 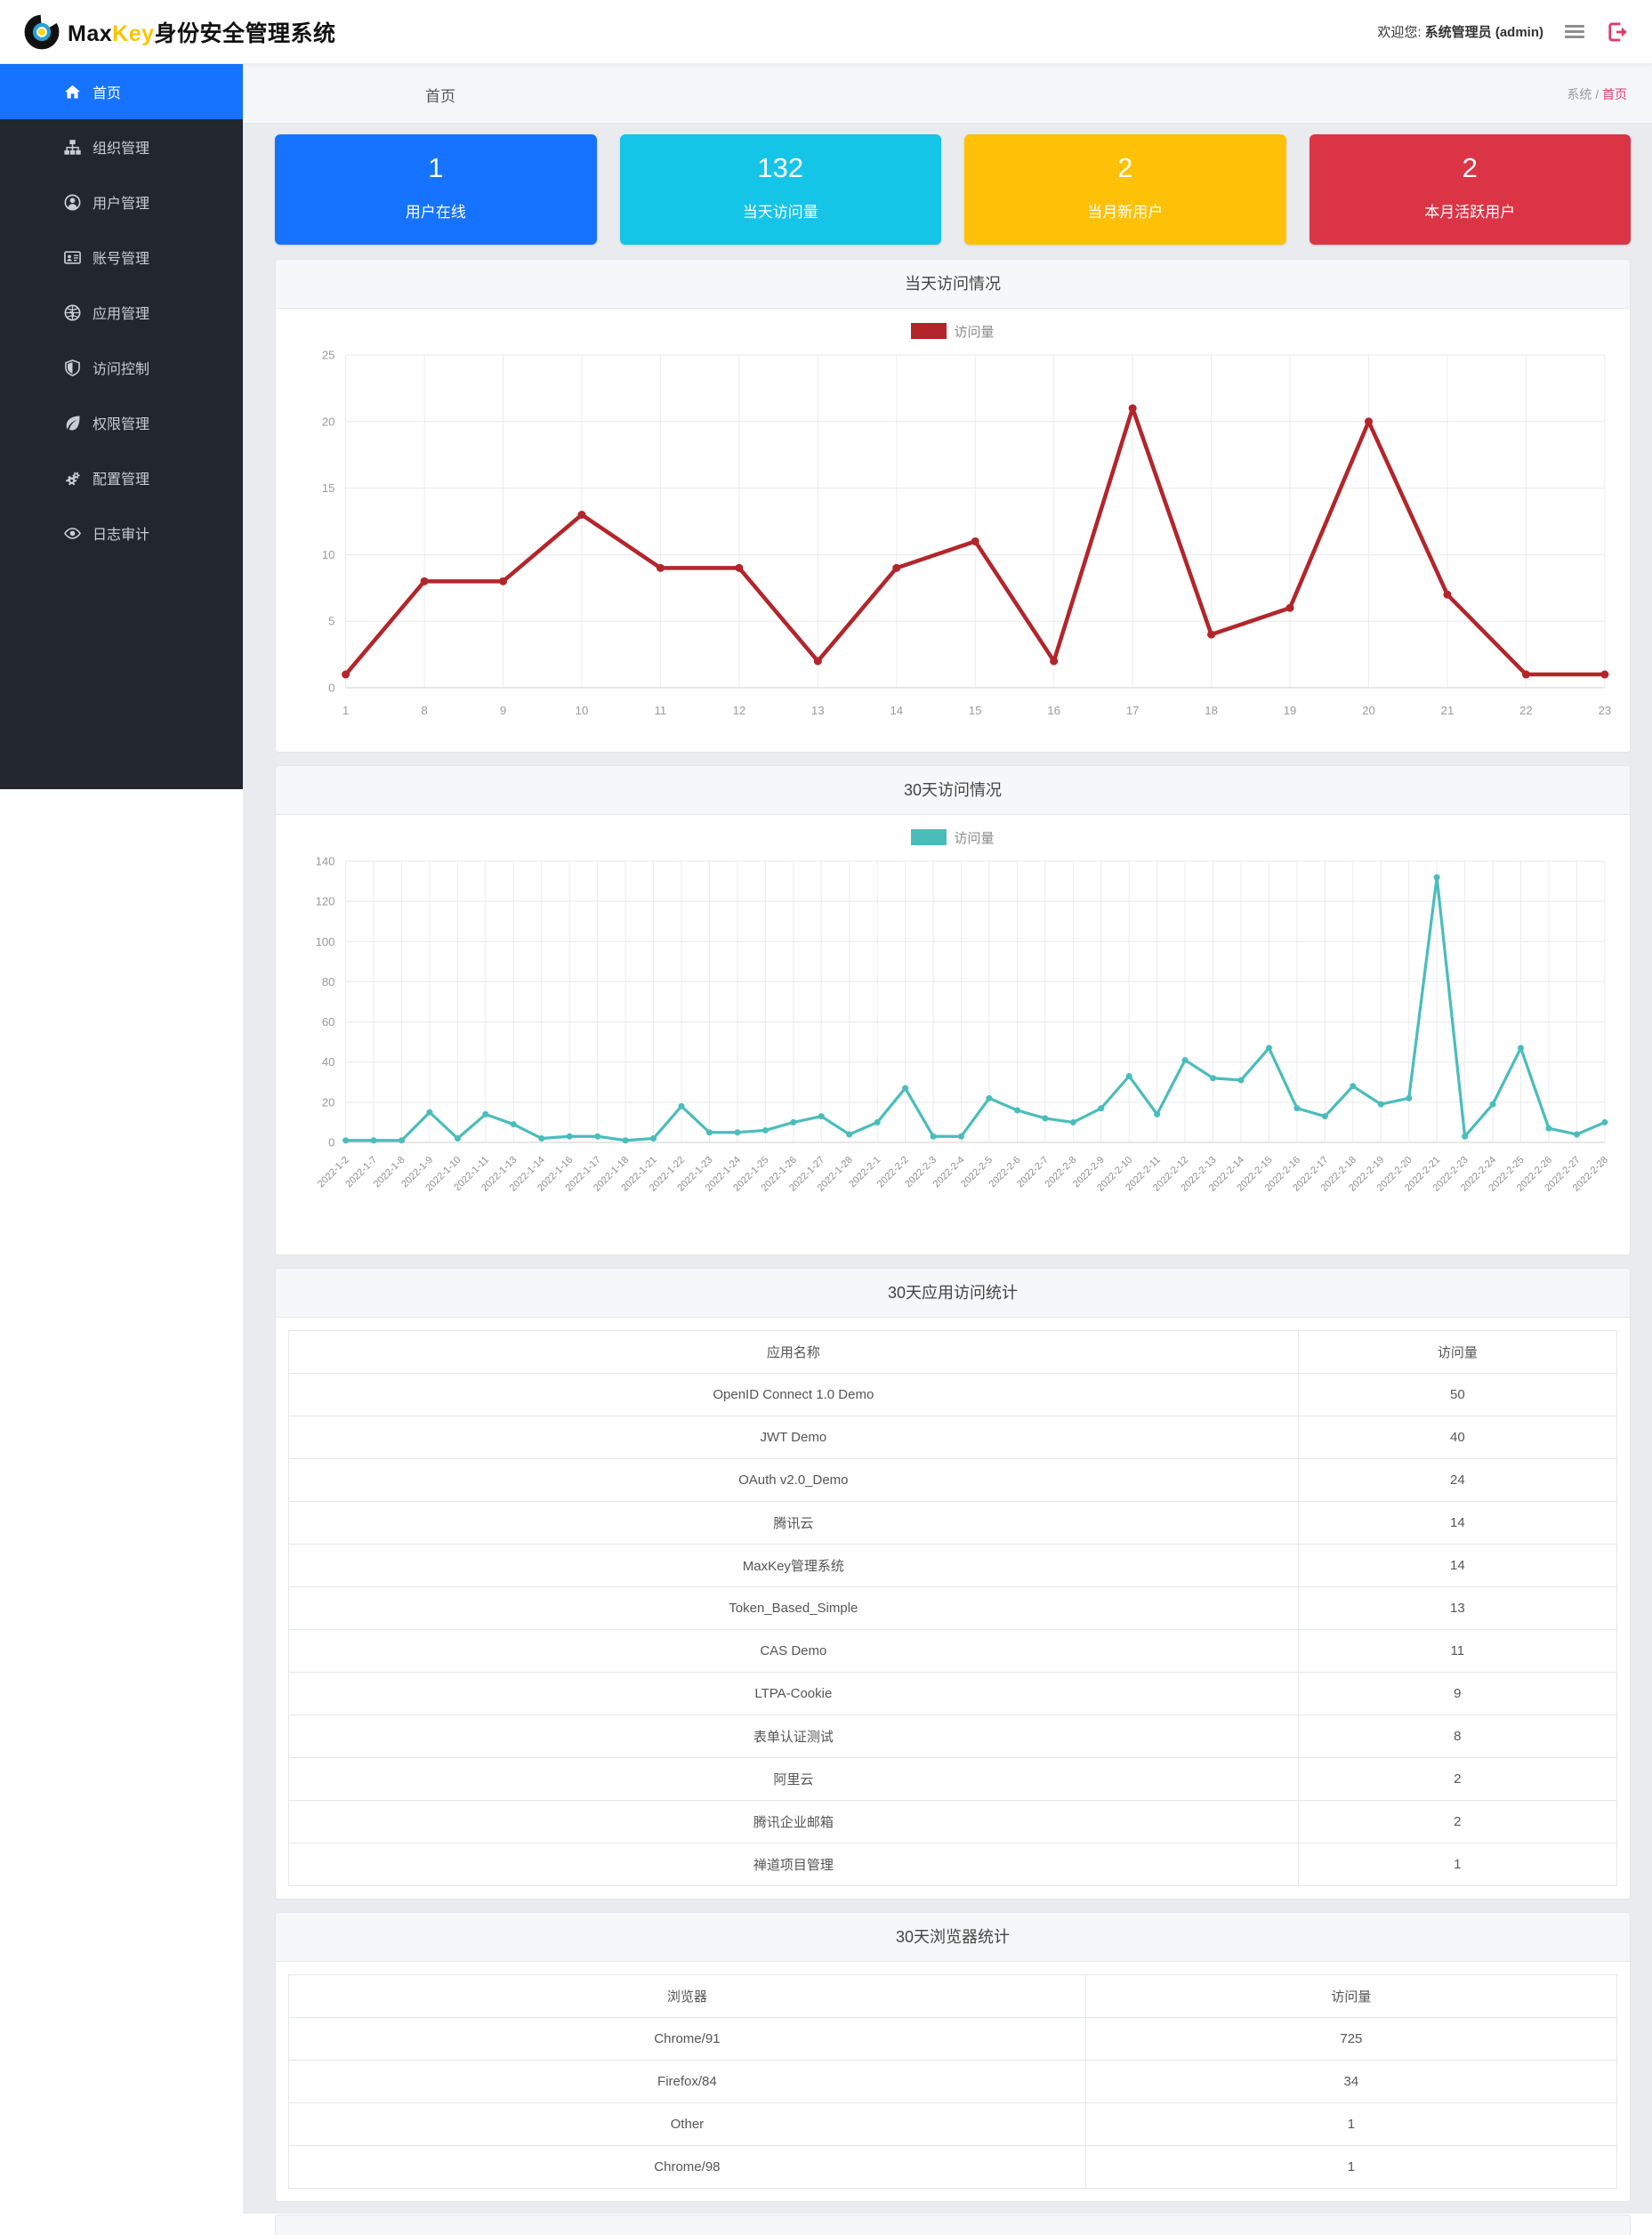 I want to click on table-cell: 8, so click(x=1457, y=1736).